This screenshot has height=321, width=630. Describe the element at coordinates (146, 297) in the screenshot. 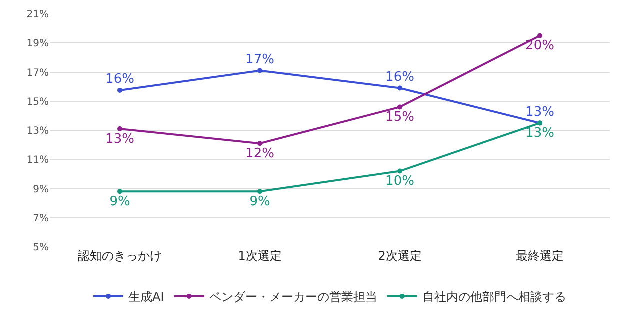

I see `legend-label: 生成AI` at that location.